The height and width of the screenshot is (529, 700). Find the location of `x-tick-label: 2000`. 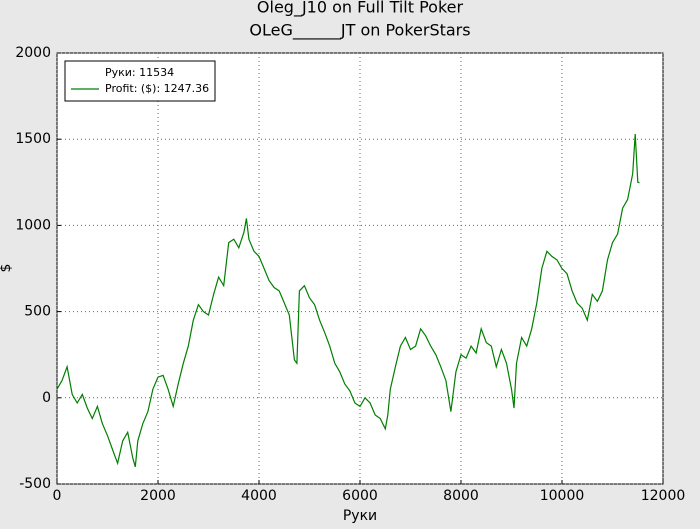

x-tick-label: 2000 is located at coordinates (158, 496).